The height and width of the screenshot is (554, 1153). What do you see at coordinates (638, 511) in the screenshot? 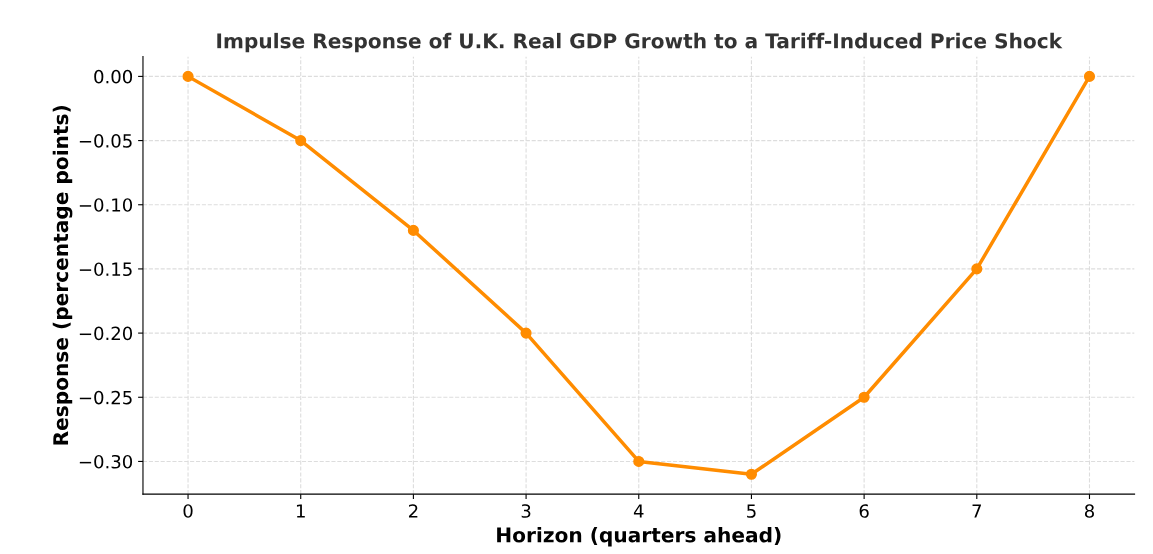
I see `x-tick-label: 4` at bounding box center [638, 511].